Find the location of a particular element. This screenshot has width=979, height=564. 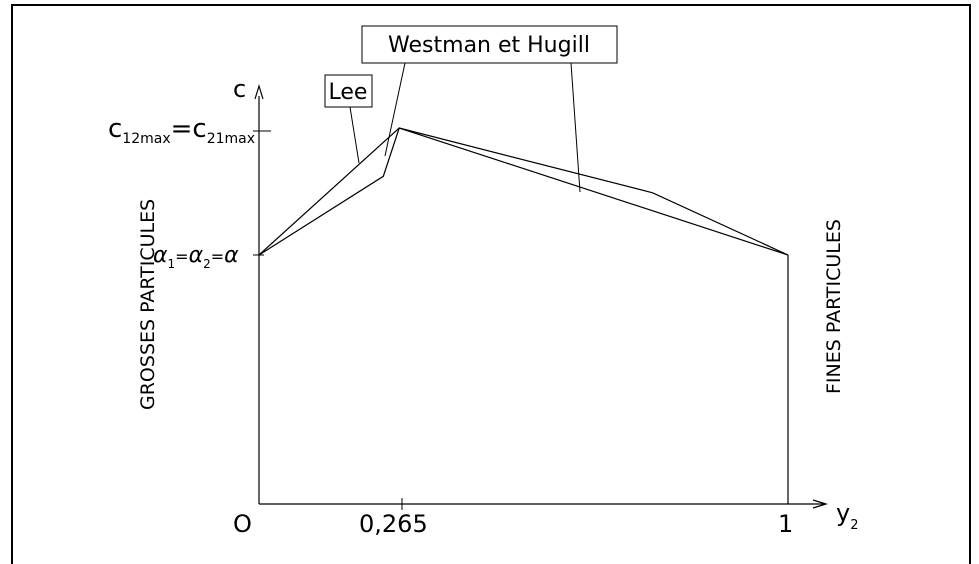

alpha-label: α1=α2=α is located at coordinates (196, 257).